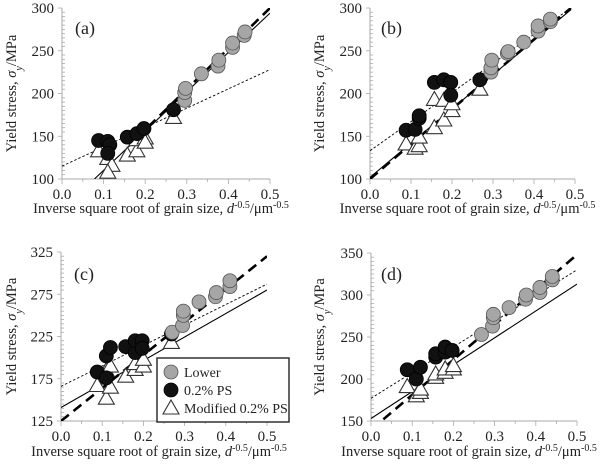 The height and width of the screenshot is (469, 600). I want to click on y-tick-label: 275, so click(42, 295).